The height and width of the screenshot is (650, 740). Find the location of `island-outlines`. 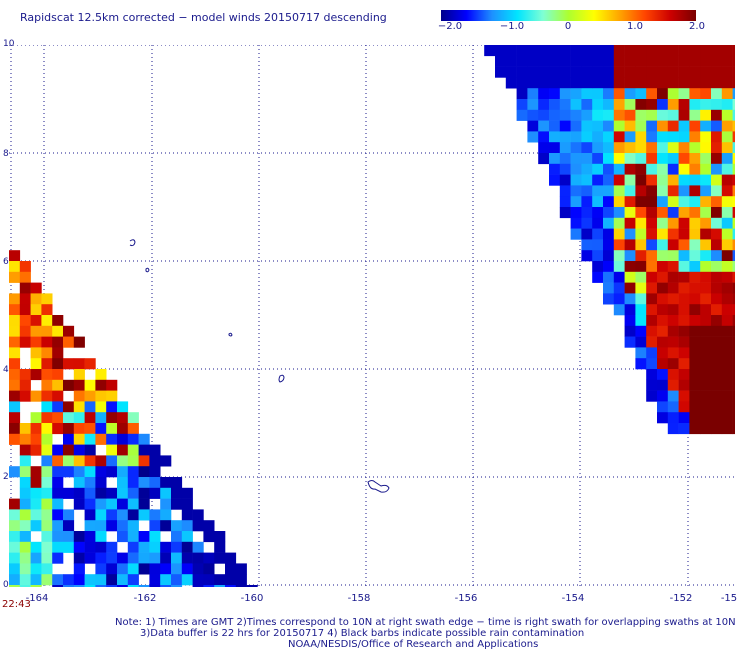

island-outlines is located at coordinates (259, 366).